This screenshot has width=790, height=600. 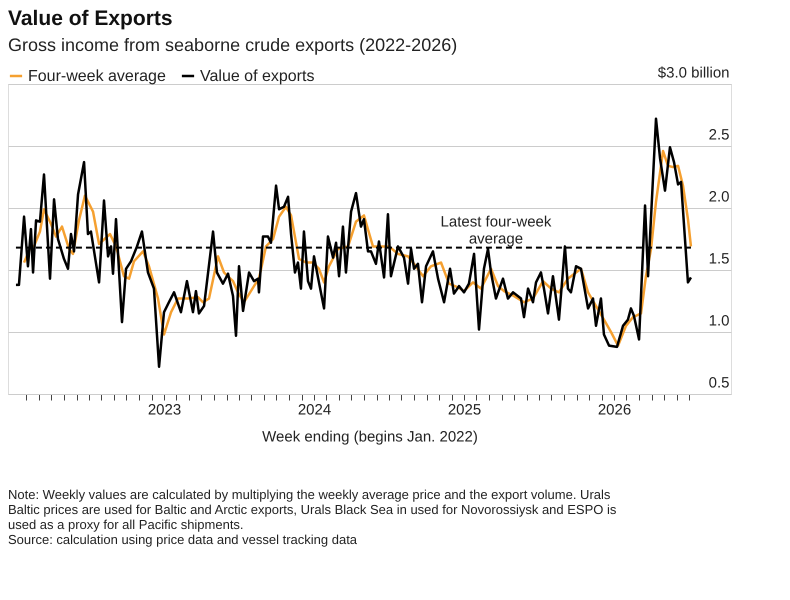 What do you see at coordinates (312, 509) in the screenshot?
I see `text: Note: Weekly values are calculated by multiplying the weekly average price and the export volume. Urals Baltic prices are used for Baltic and Arctic exports, Urals Black Sea in used for Novorossiysk and ESPO is used as a proxy for all Pacific shipments.` at bounding box center [312, 509].